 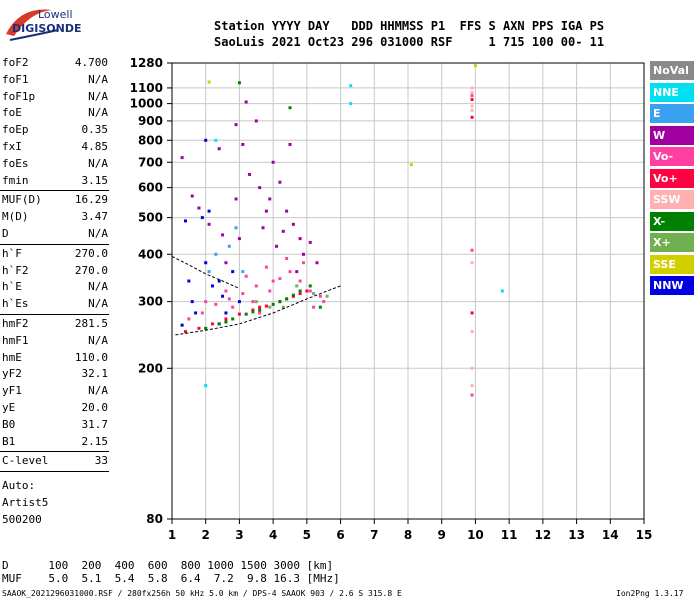 I want to click on y-tick-label: 700, so click(x=150, y=162).